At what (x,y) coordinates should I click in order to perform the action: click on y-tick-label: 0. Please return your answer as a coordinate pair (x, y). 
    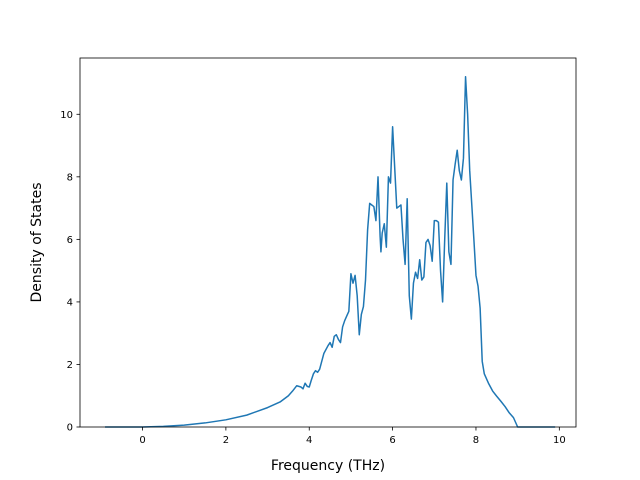
    Looking at the image, I should click on (70, 428).